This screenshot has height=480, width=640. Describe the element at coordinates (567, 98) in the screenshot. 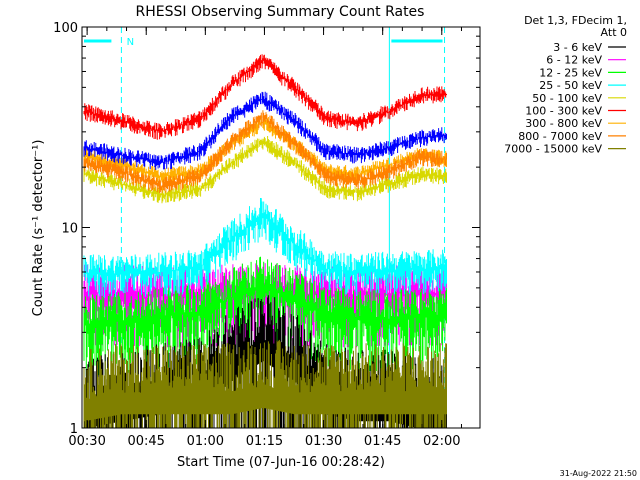

I see `legend-item-label: 50 - 100 keV` at that location.